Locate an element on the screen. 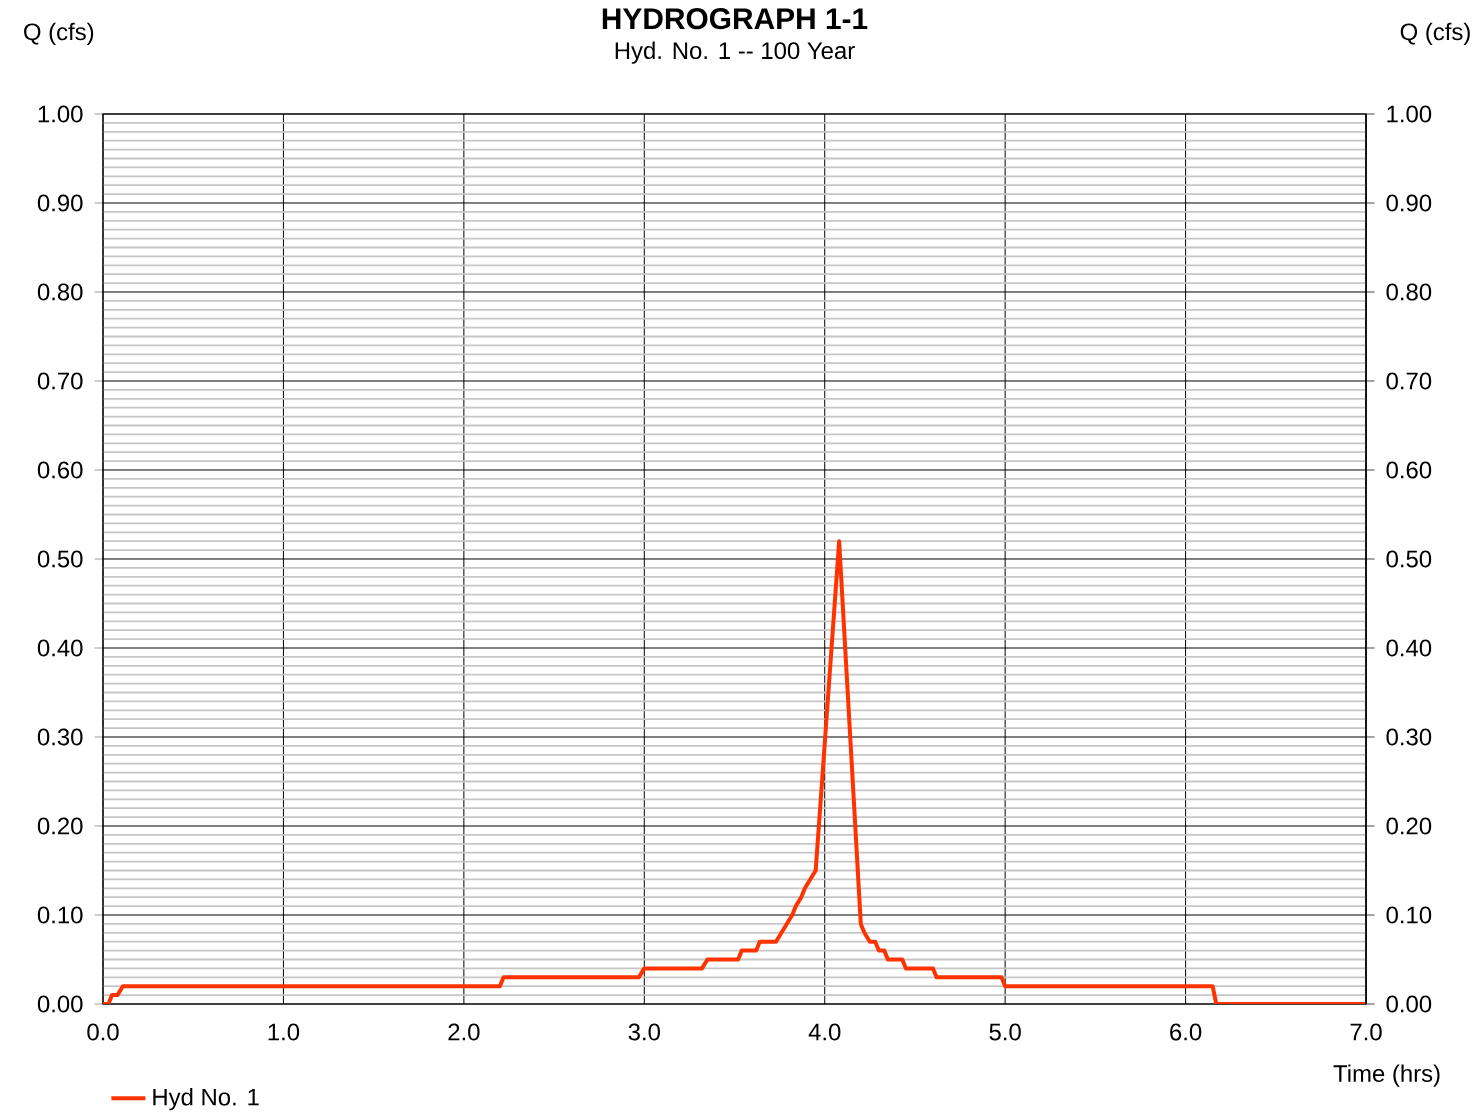 The image size is (1478, 1114). y-tick-label: 0.30 is located at coordinates (60, 737).